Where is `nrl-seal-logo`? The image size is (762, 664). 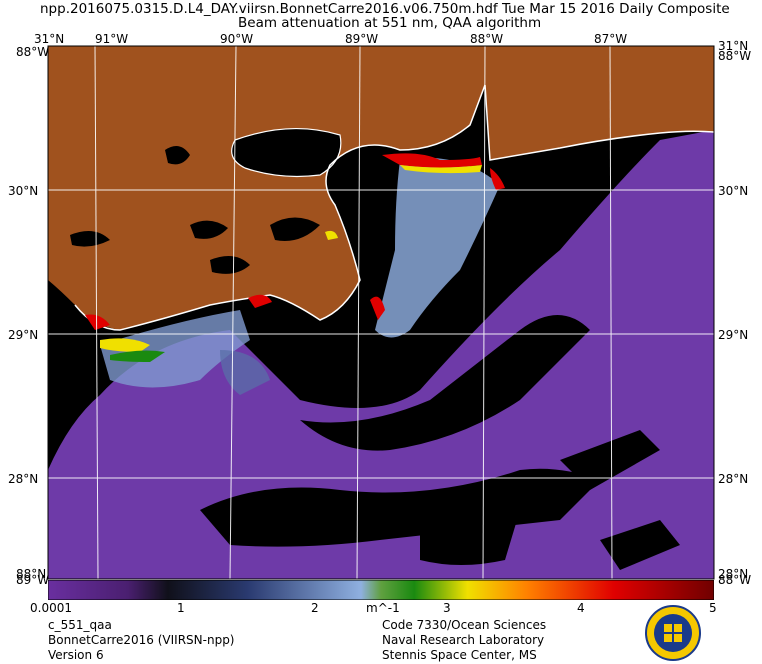 nrl-seal-logo is located at coordinates (673, 633).